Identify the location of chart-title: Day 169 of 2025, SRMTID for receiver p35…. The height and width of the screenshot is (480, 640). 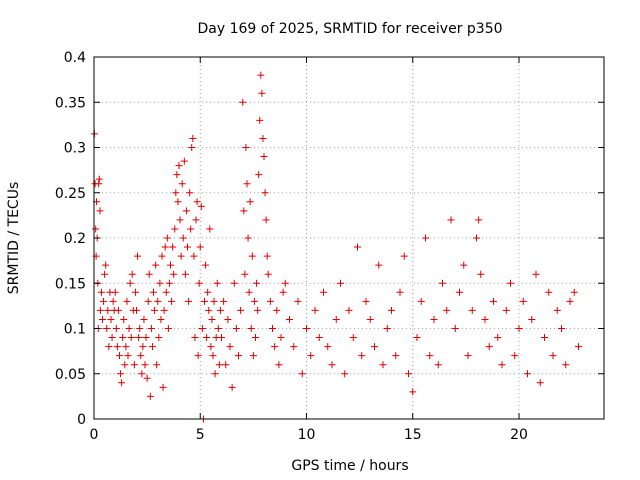
(349, 29).